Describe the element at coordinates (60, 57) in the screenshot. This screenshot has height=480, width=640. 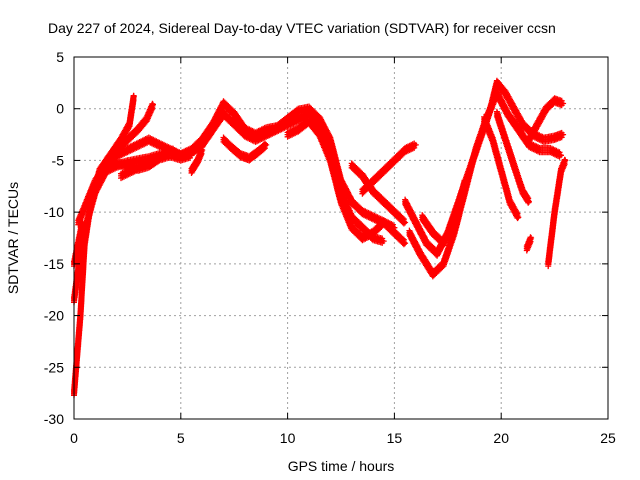
I see `y-tick-label: 5` at that location.